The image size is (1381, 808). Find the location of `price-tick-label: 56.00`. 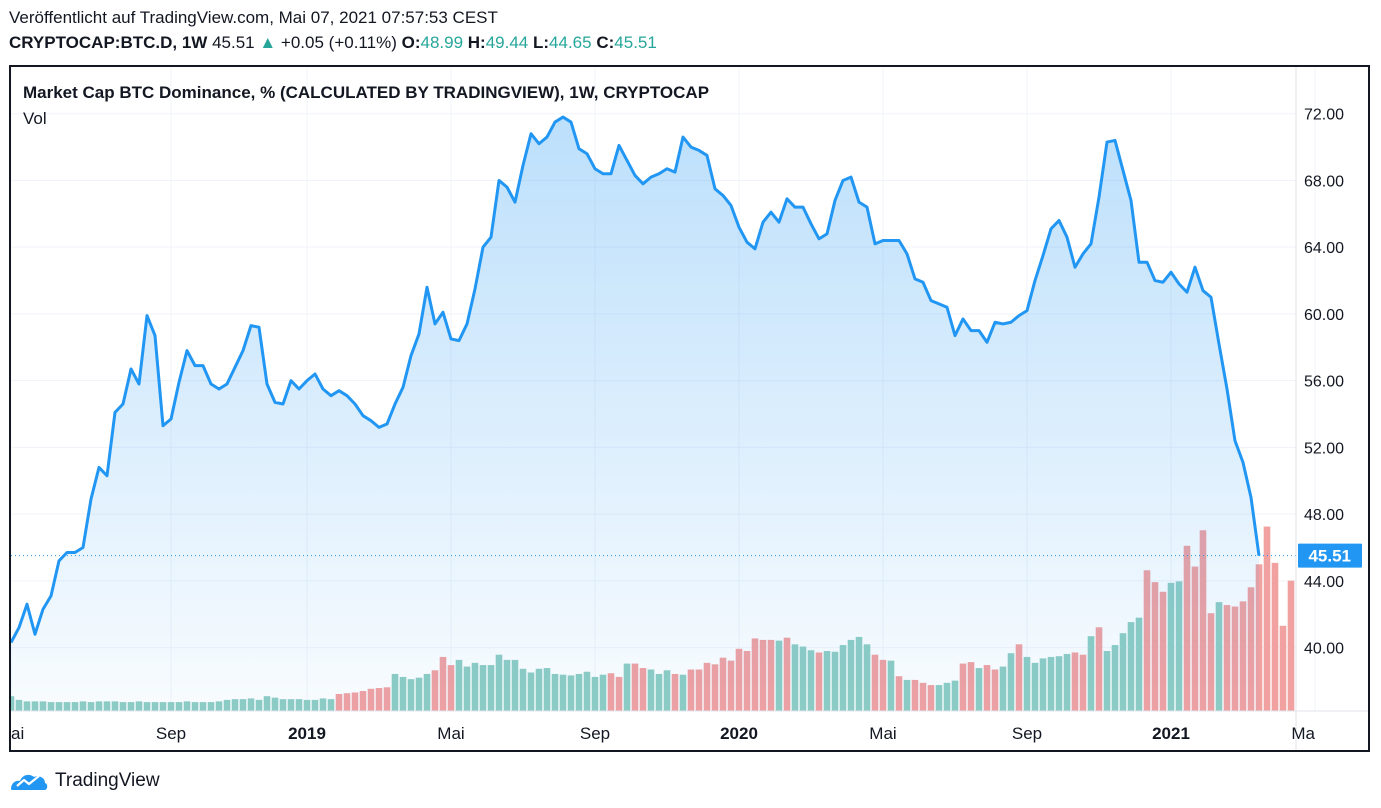

price-tick-label: 56.00 is located at coordinates (1324, 382).